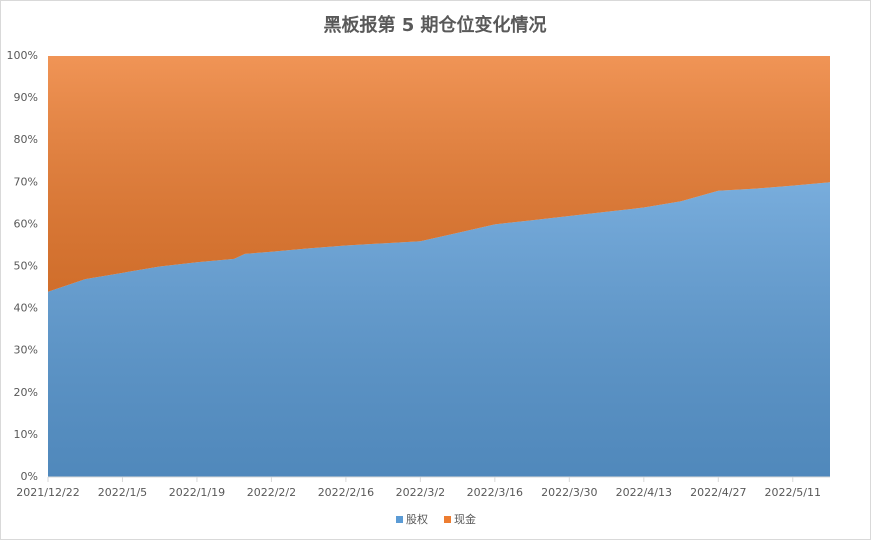 The width and height of the screenshot is (871, 540). Describe the element at coordinates (417, 519) in the screenshot. I see `legend-label: 股权` at that location.